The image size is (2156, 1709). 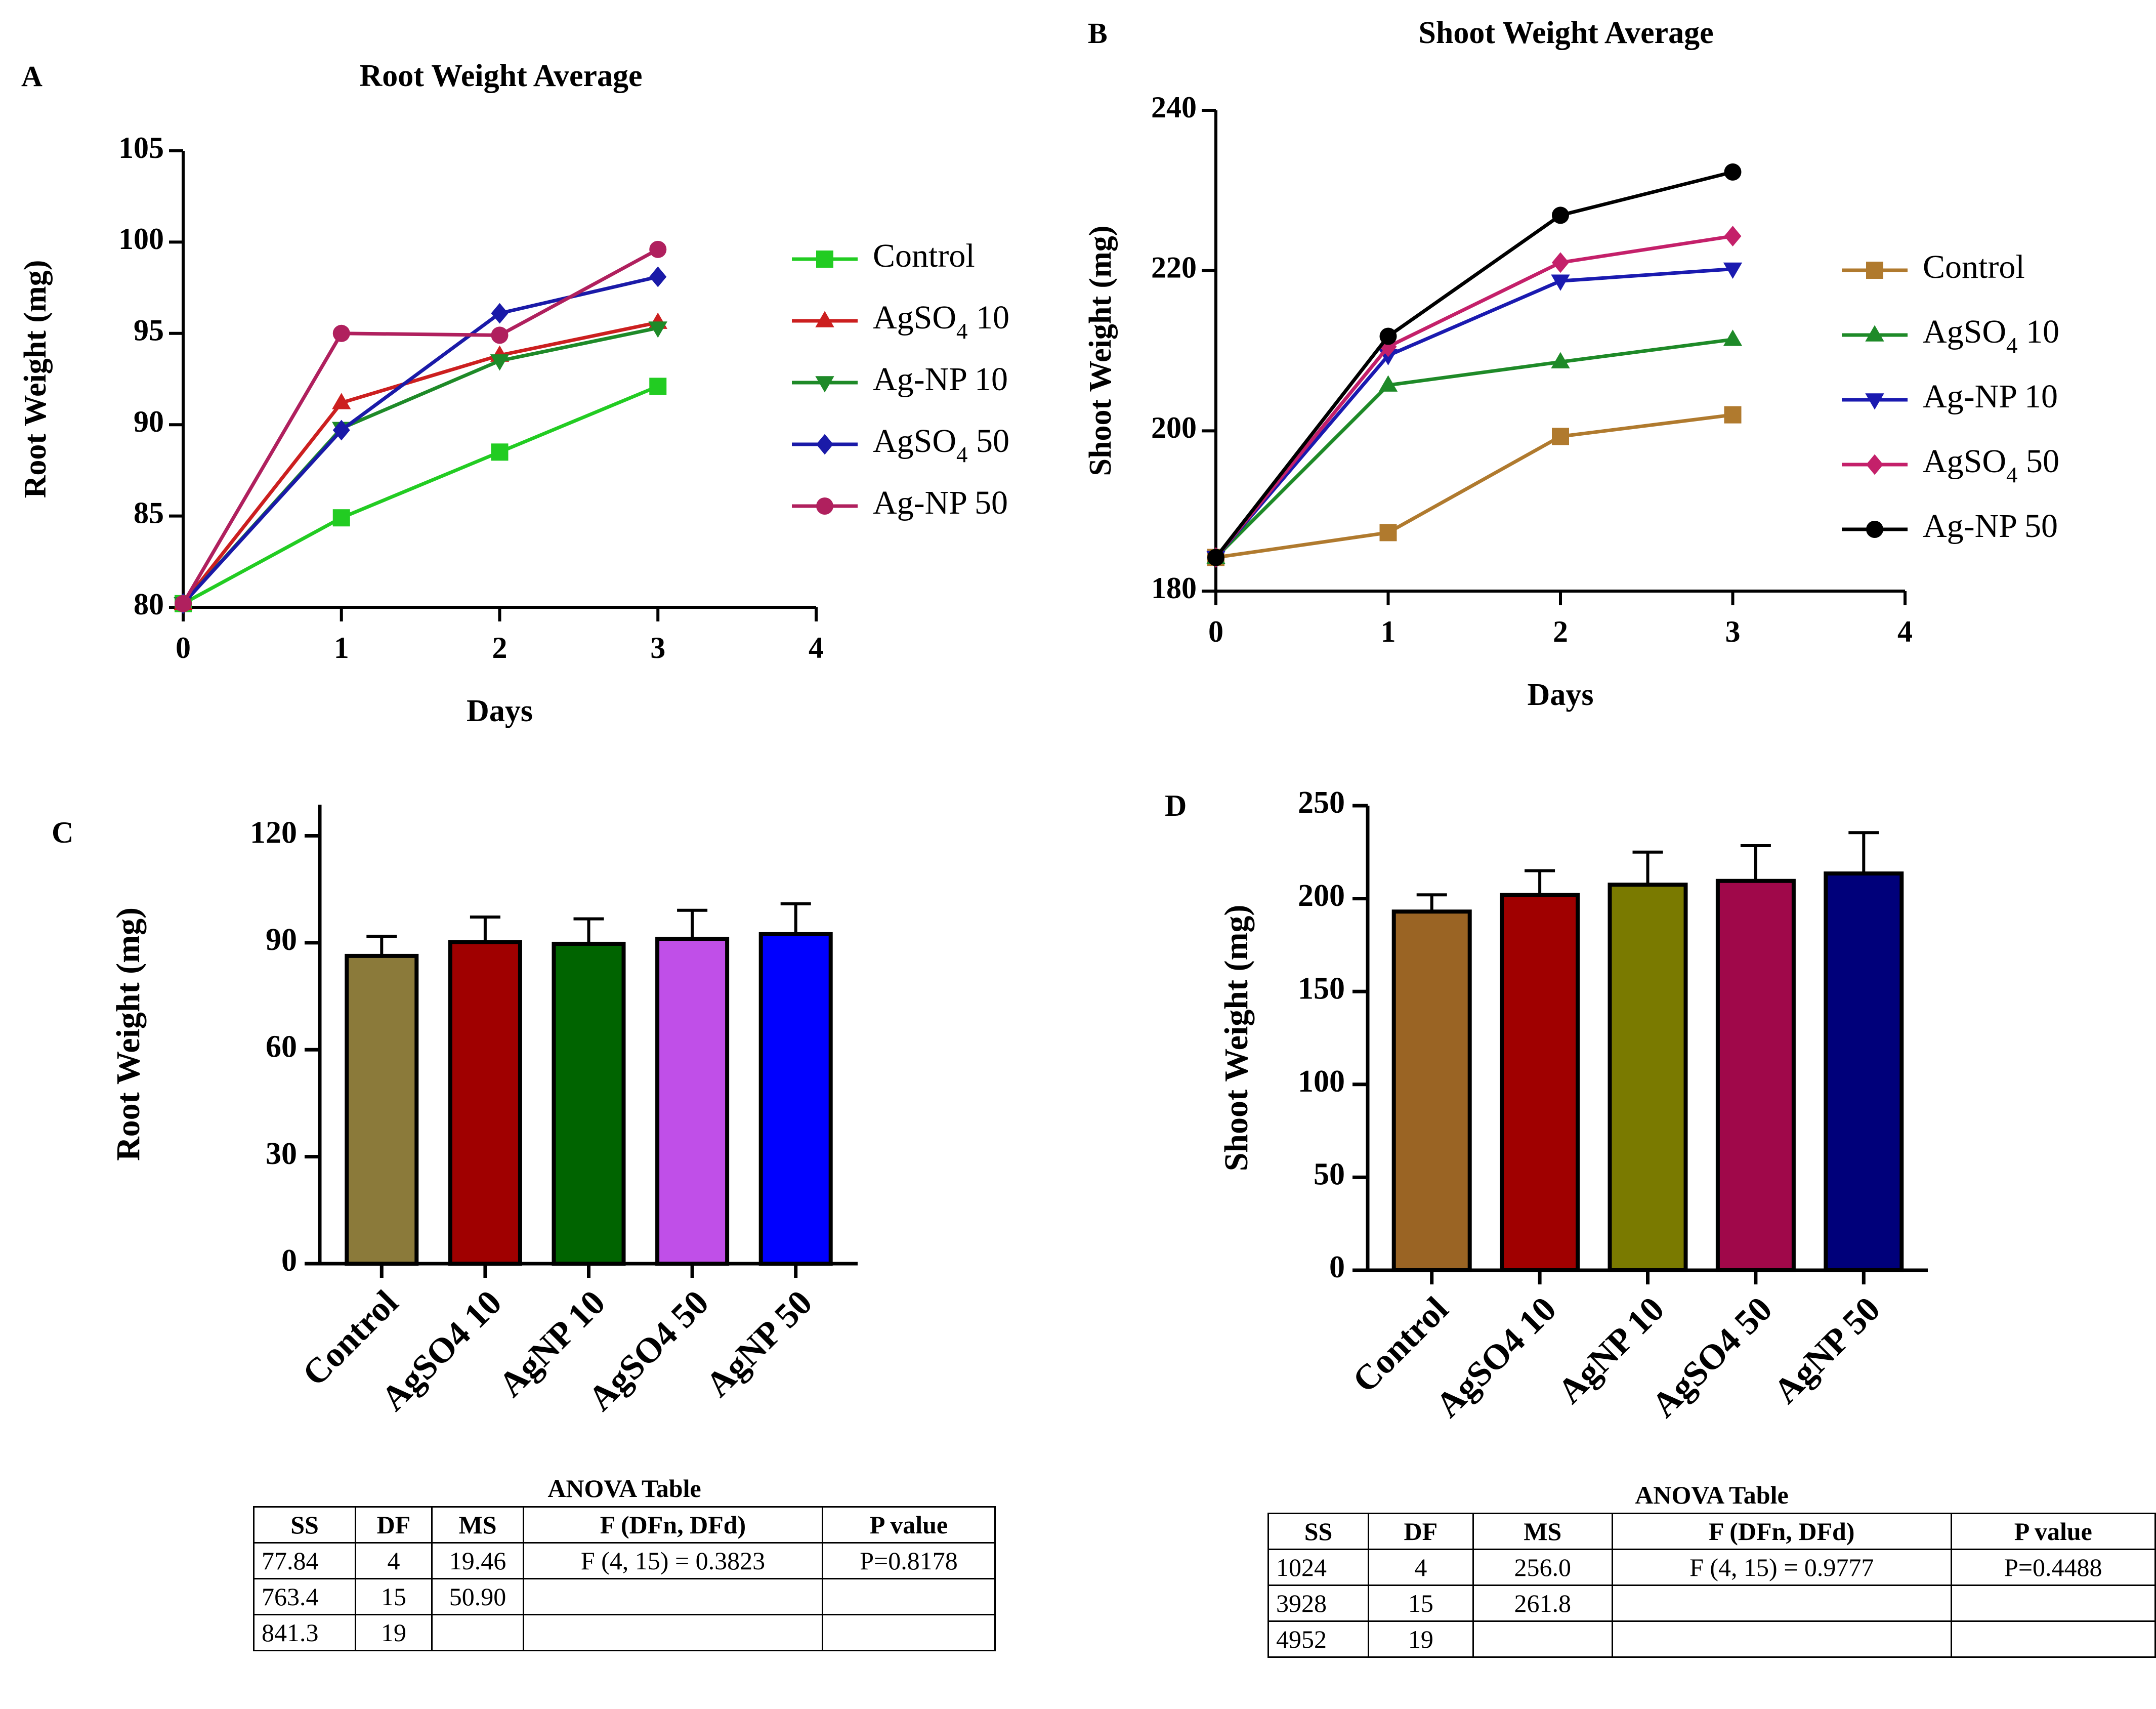 I want to click on y-tick-label: 220, so click(x=1174, y=268).